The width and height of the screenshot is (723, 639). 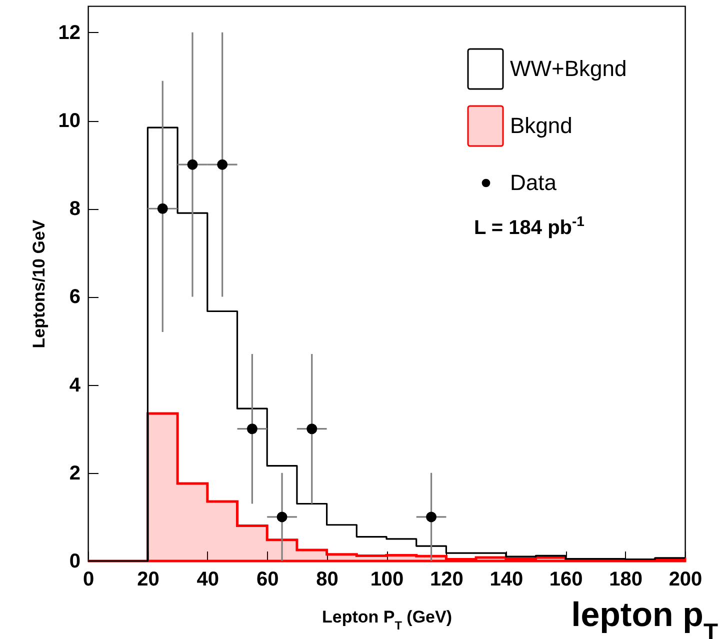 I want to click on x-tick-label: 80, so click(x=327, y=579).